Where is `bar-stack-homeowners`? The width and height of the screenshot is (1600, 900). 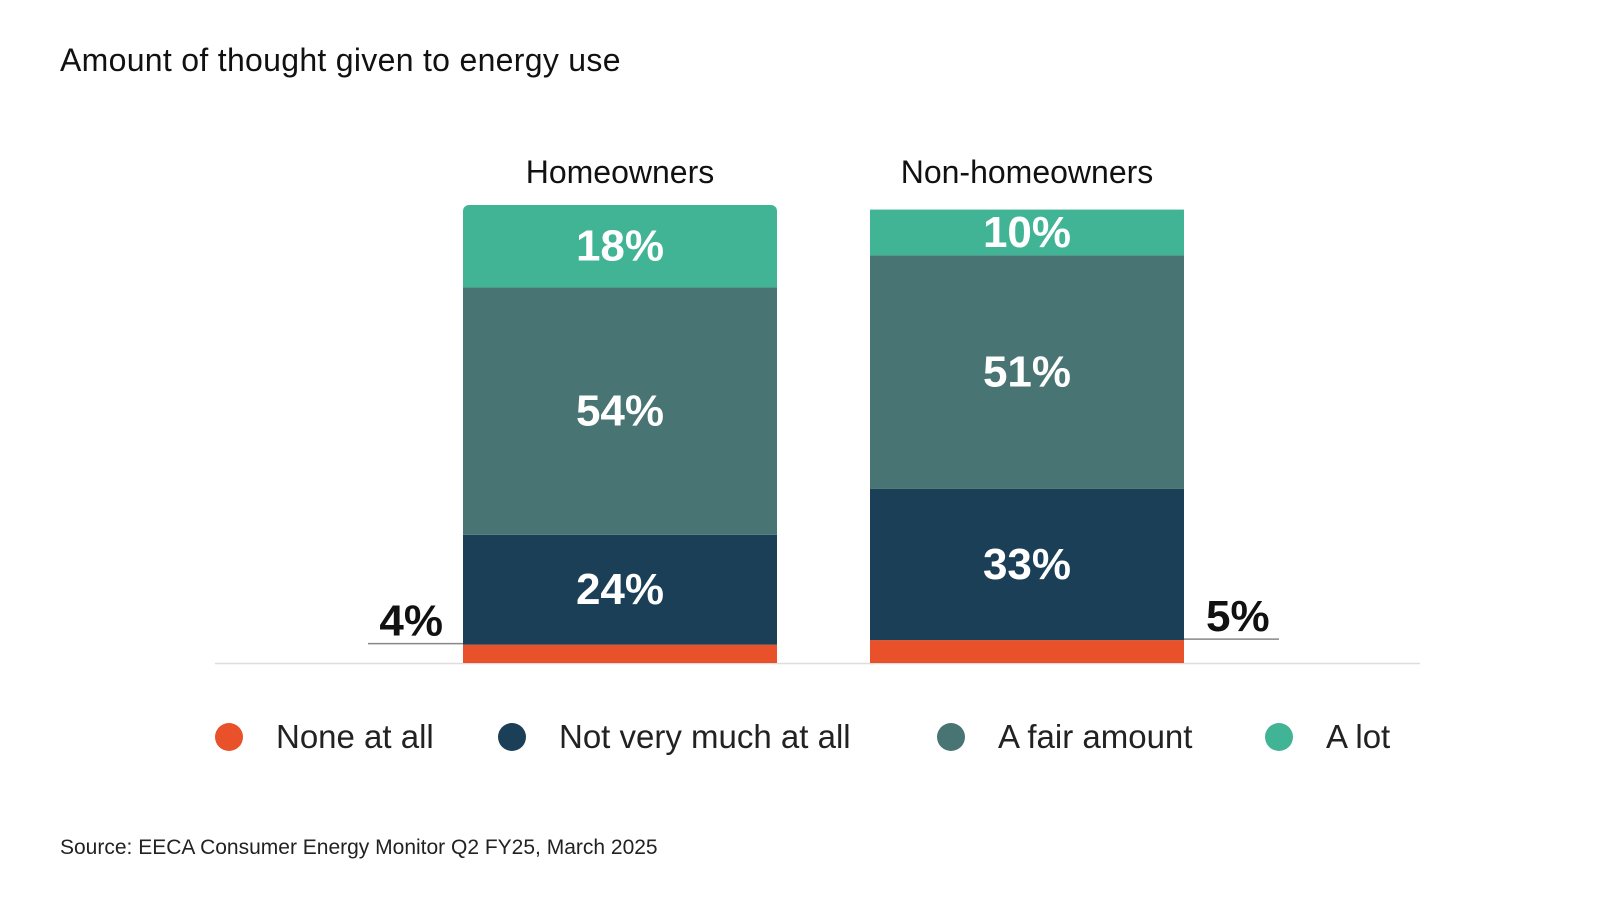 bar-stack-homeowners is located at coordinates (620, 434).